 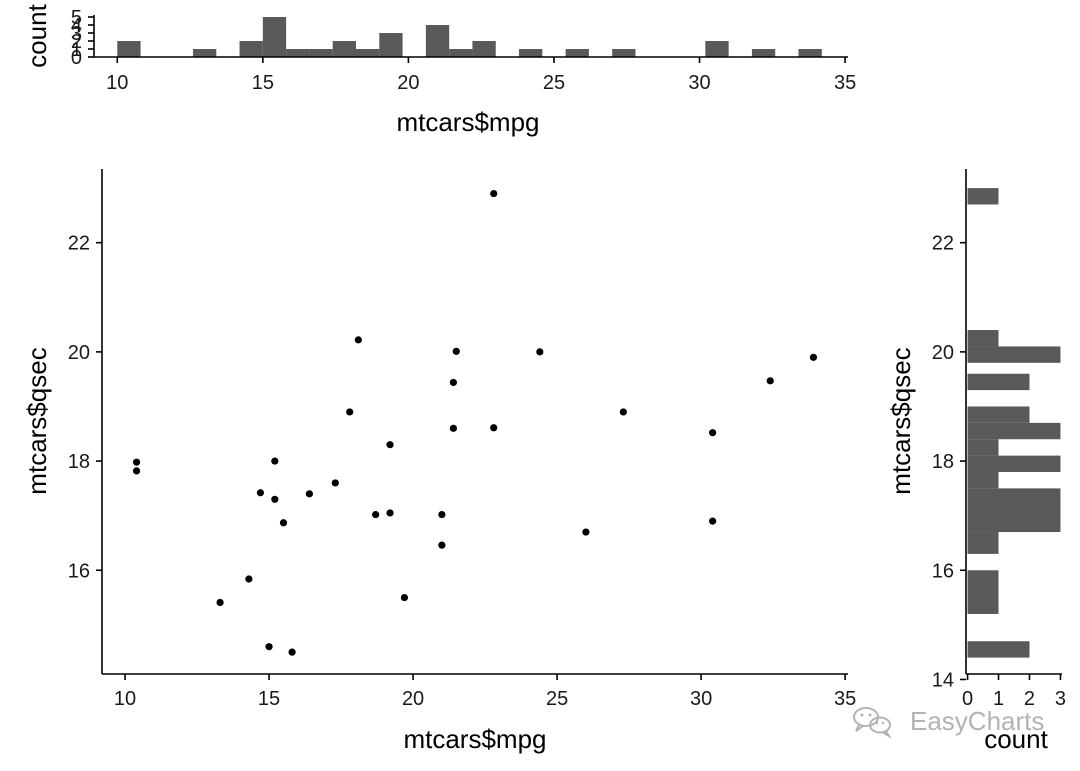 I want to click on right-histogram-y-tick-label: 22, so click(x=943, y=244).